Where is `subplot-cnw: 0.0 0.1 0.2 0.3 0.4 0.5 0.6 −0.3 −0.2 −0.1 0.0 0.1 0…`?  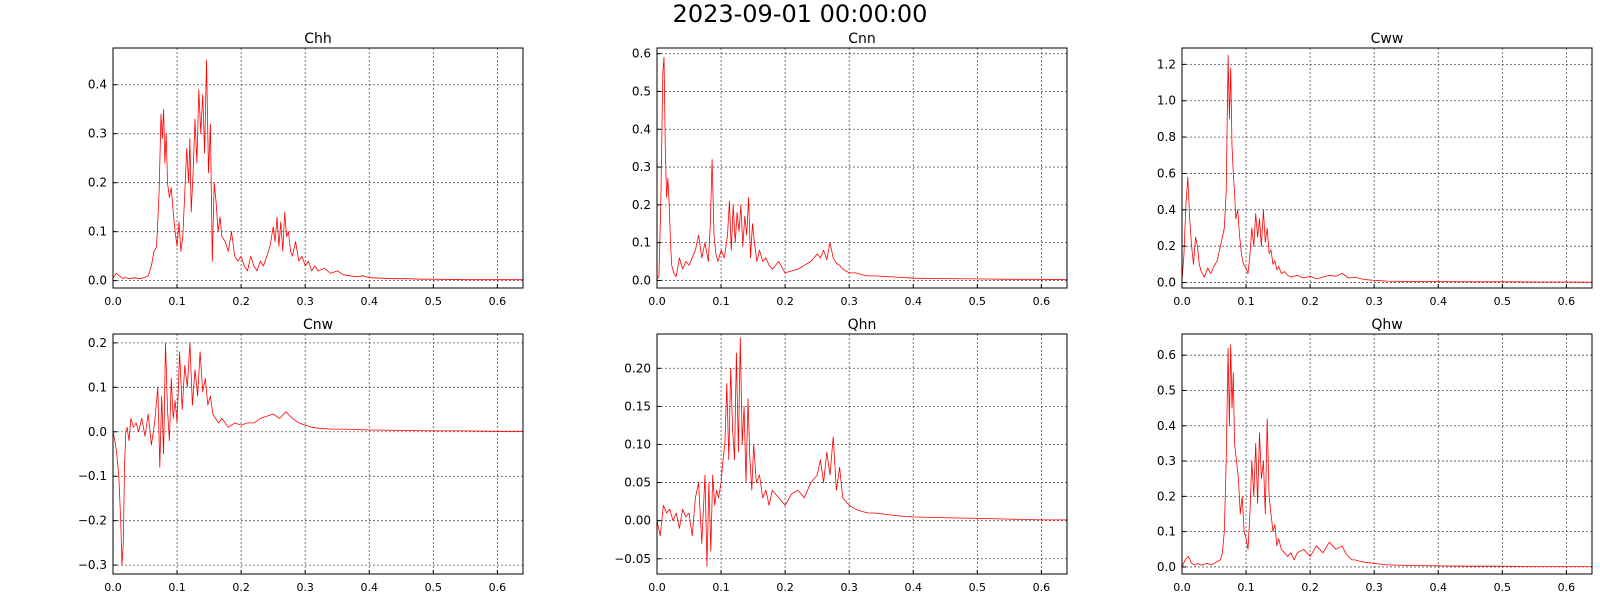 subplot-cnw: 0.0 0.1 0.2 0.3 0.4 0.5 0.6 −0.3 −0.2 −0.1 0.0 0.1 0… is located at coordinates (301, 455).